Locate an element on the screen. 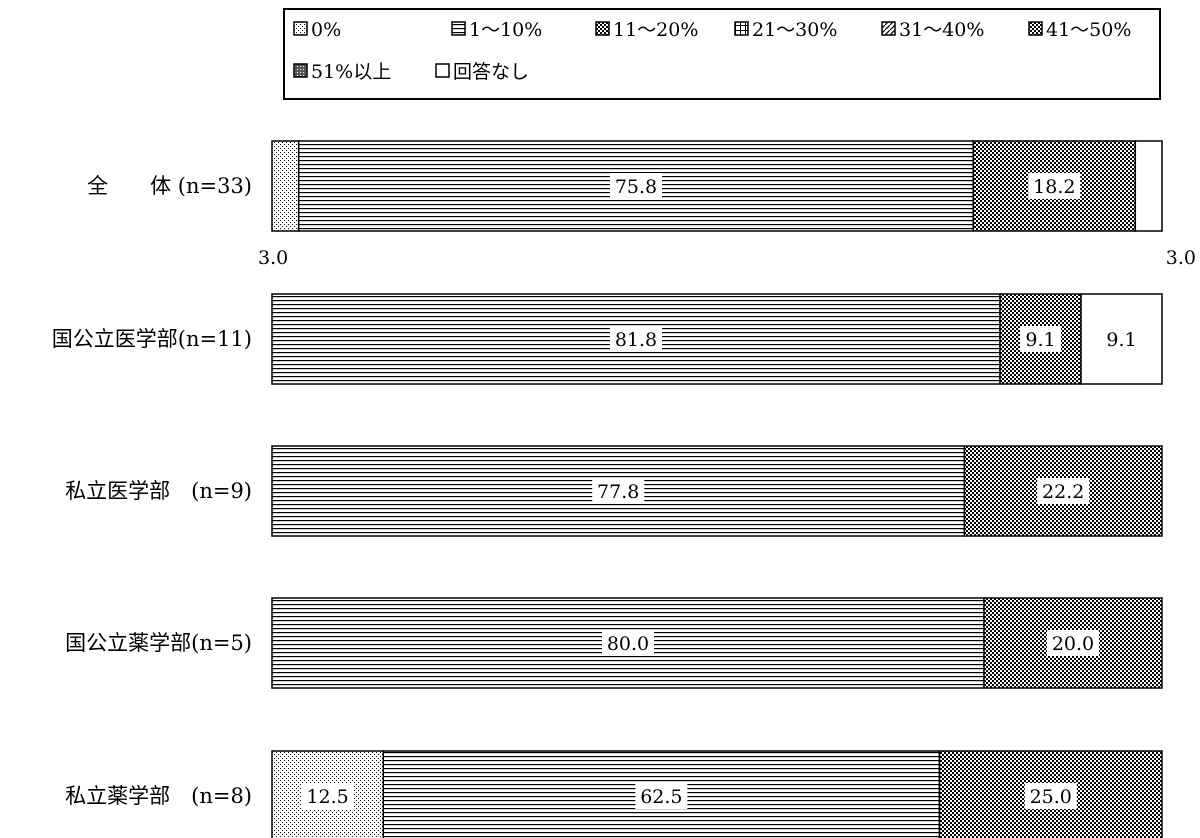 The width and height of the screenshot is (1200, 838). legend-item-p11: 11～20% is located at coordinates (646, 30).